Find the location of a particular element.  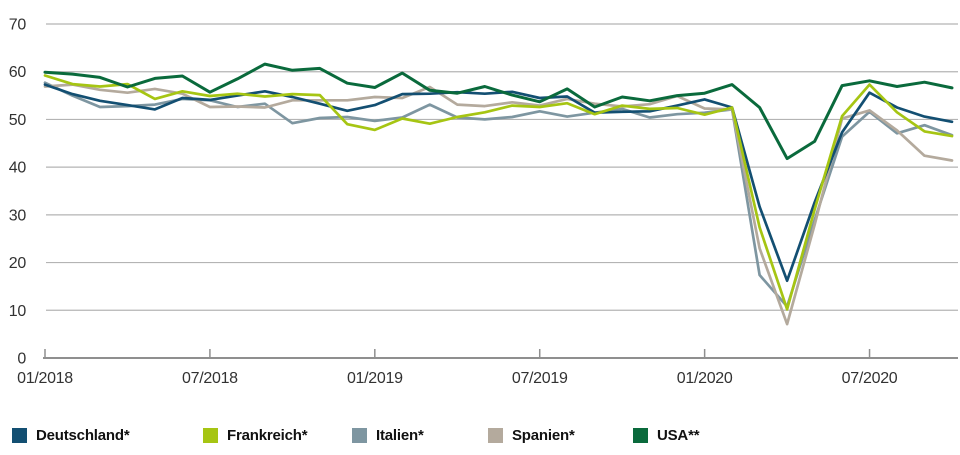

y-axis-label-50: 50 is located at coordinates (18, 120).